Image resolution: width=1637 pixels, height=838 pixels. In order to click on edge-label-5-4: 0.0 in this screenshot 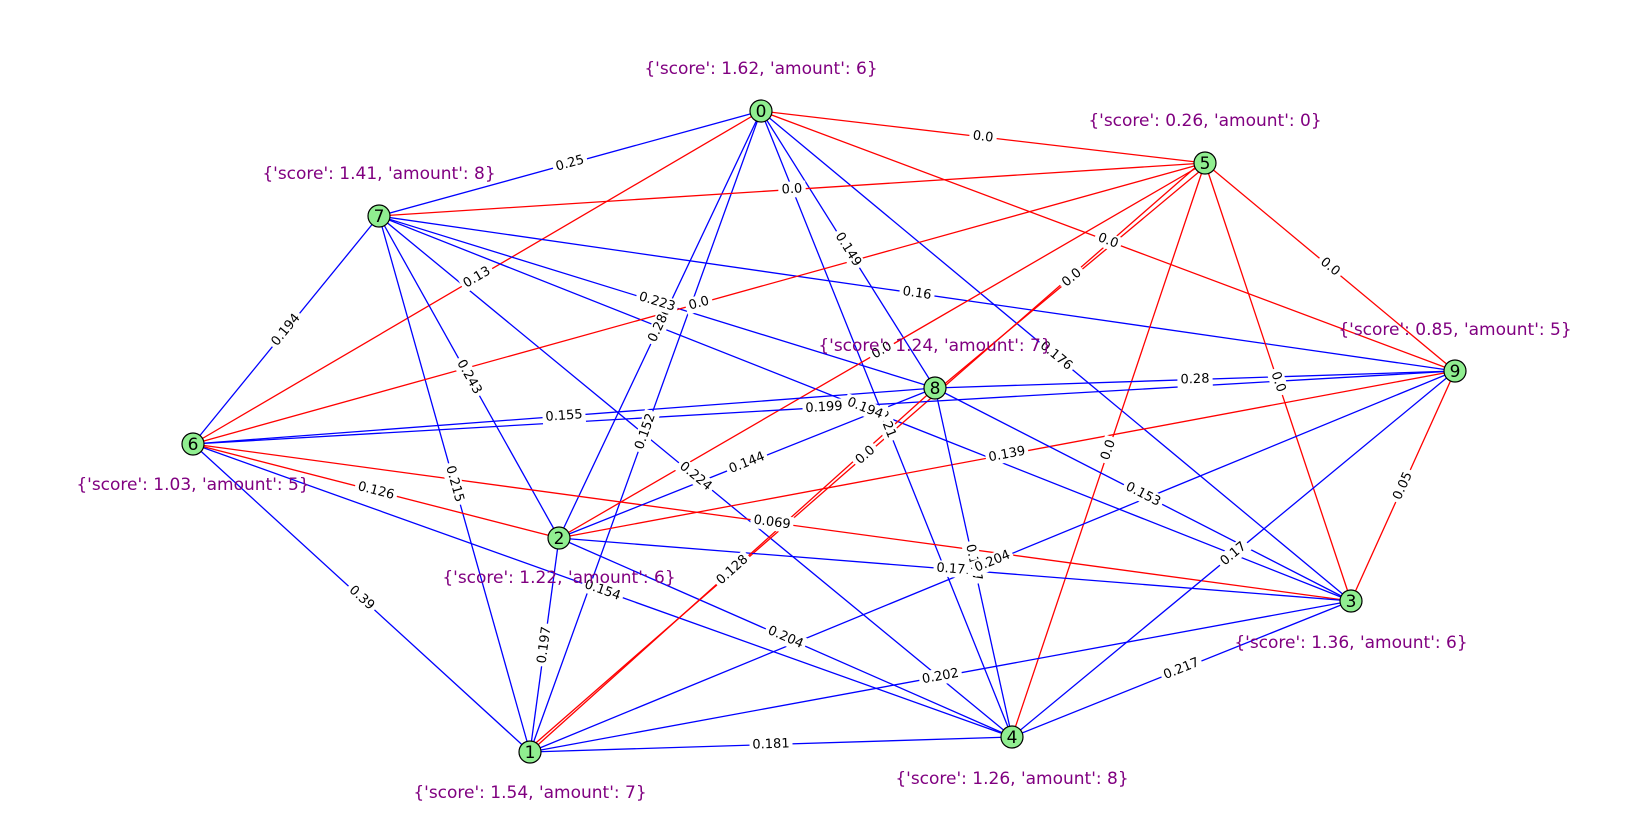, I will do `click(1108, 450)`.